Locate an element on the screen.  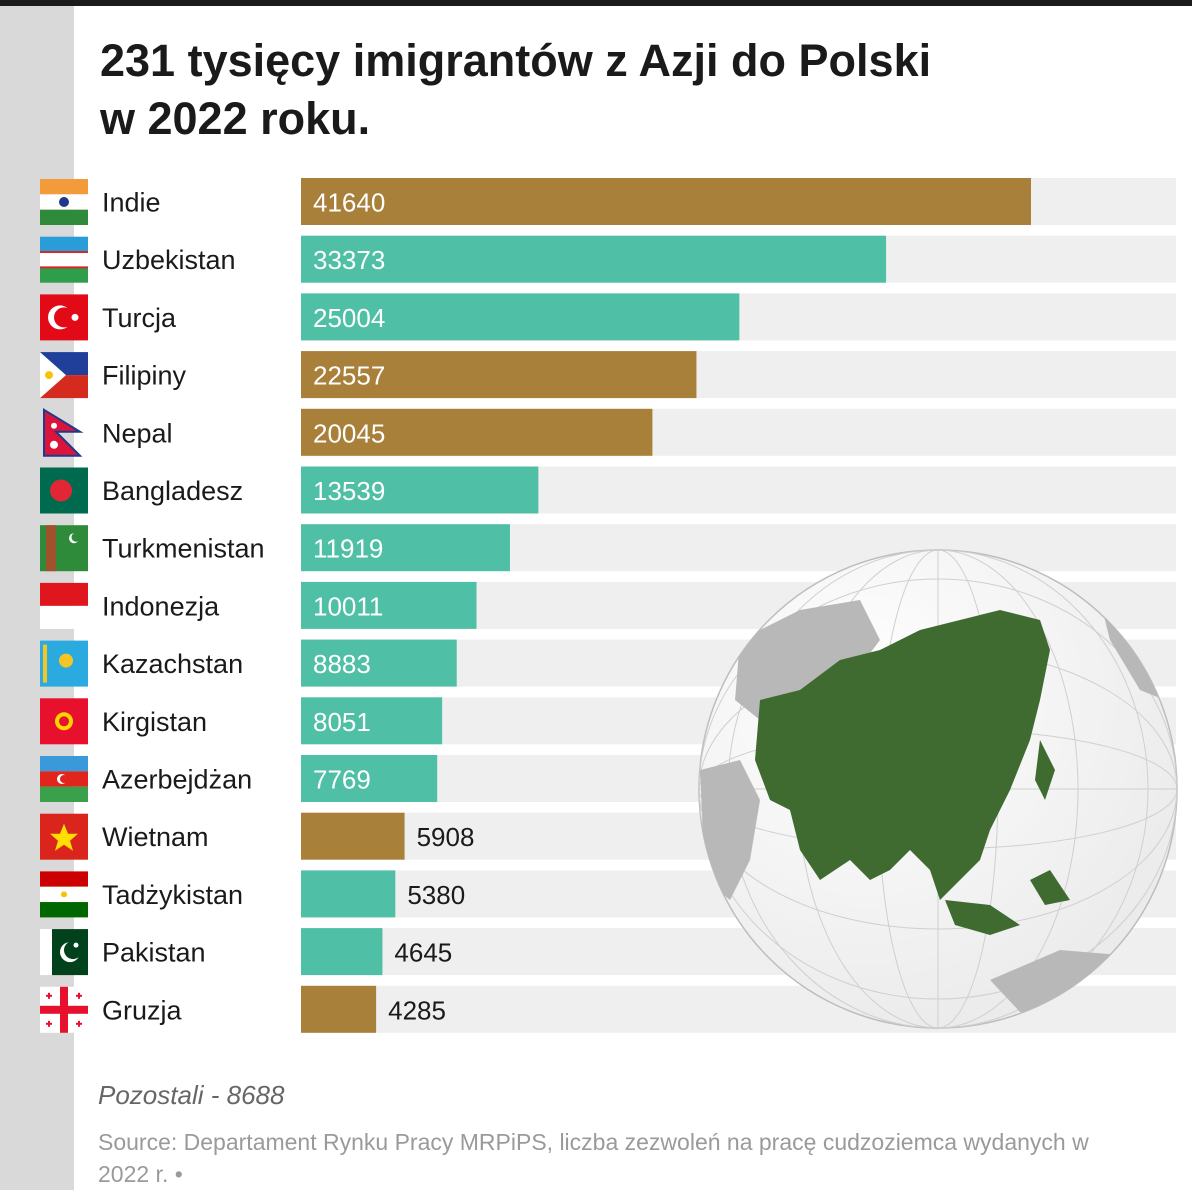
category-label: Nepal is located at coordinates (137, 433).